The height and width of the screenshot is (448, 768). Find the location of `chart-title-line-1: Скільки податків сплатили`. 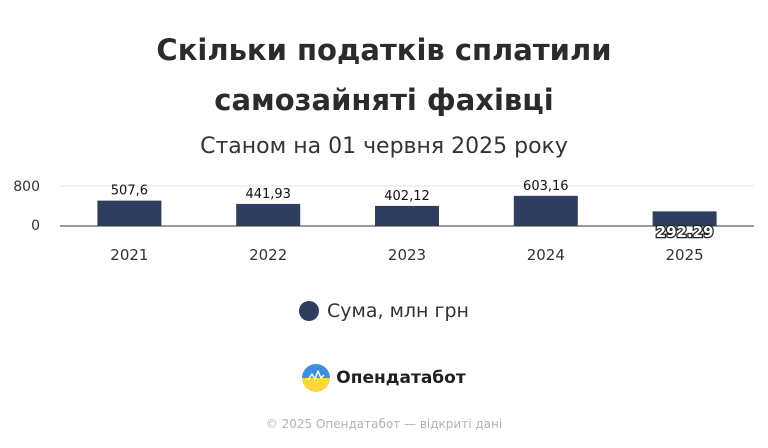

chart-title-line-1: Скільки податків сплатили is located at coordinates (384, 50).